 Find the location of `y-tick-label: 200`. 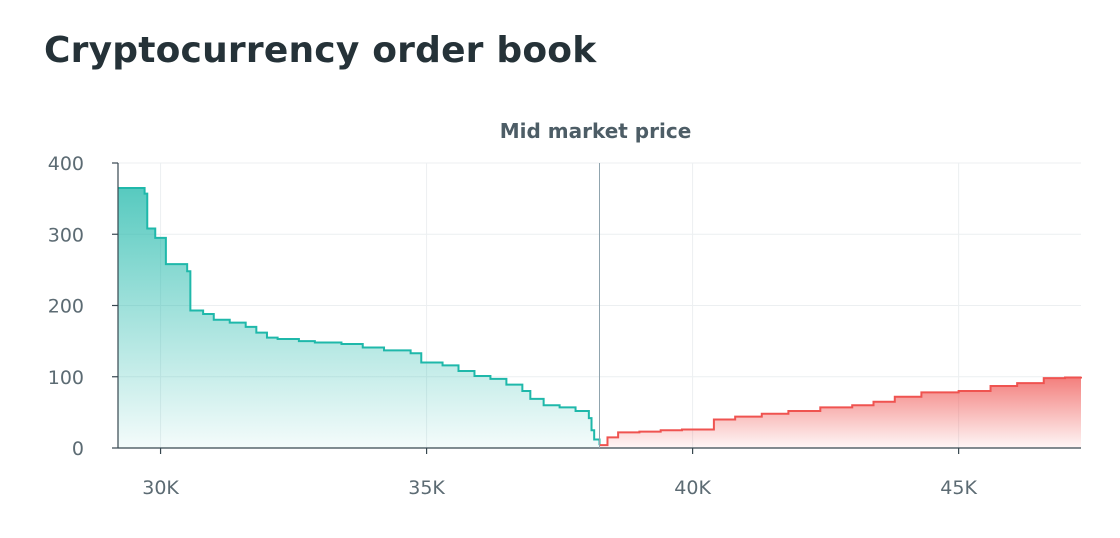

y-tick-label: 200 is located at coordinates (66, 307).